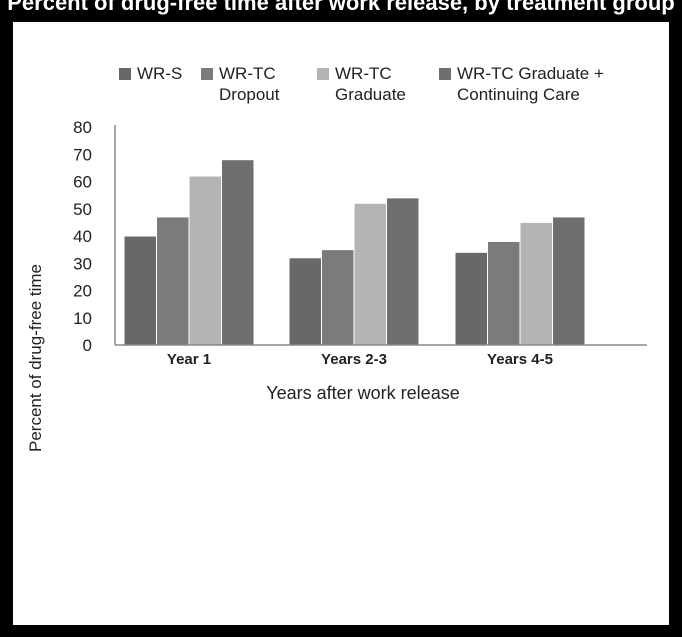  What do you see at coordinates (362, 393) in the screenshot?
I see `x-axis-title: Years after work release` at bounding box center [362, 393].